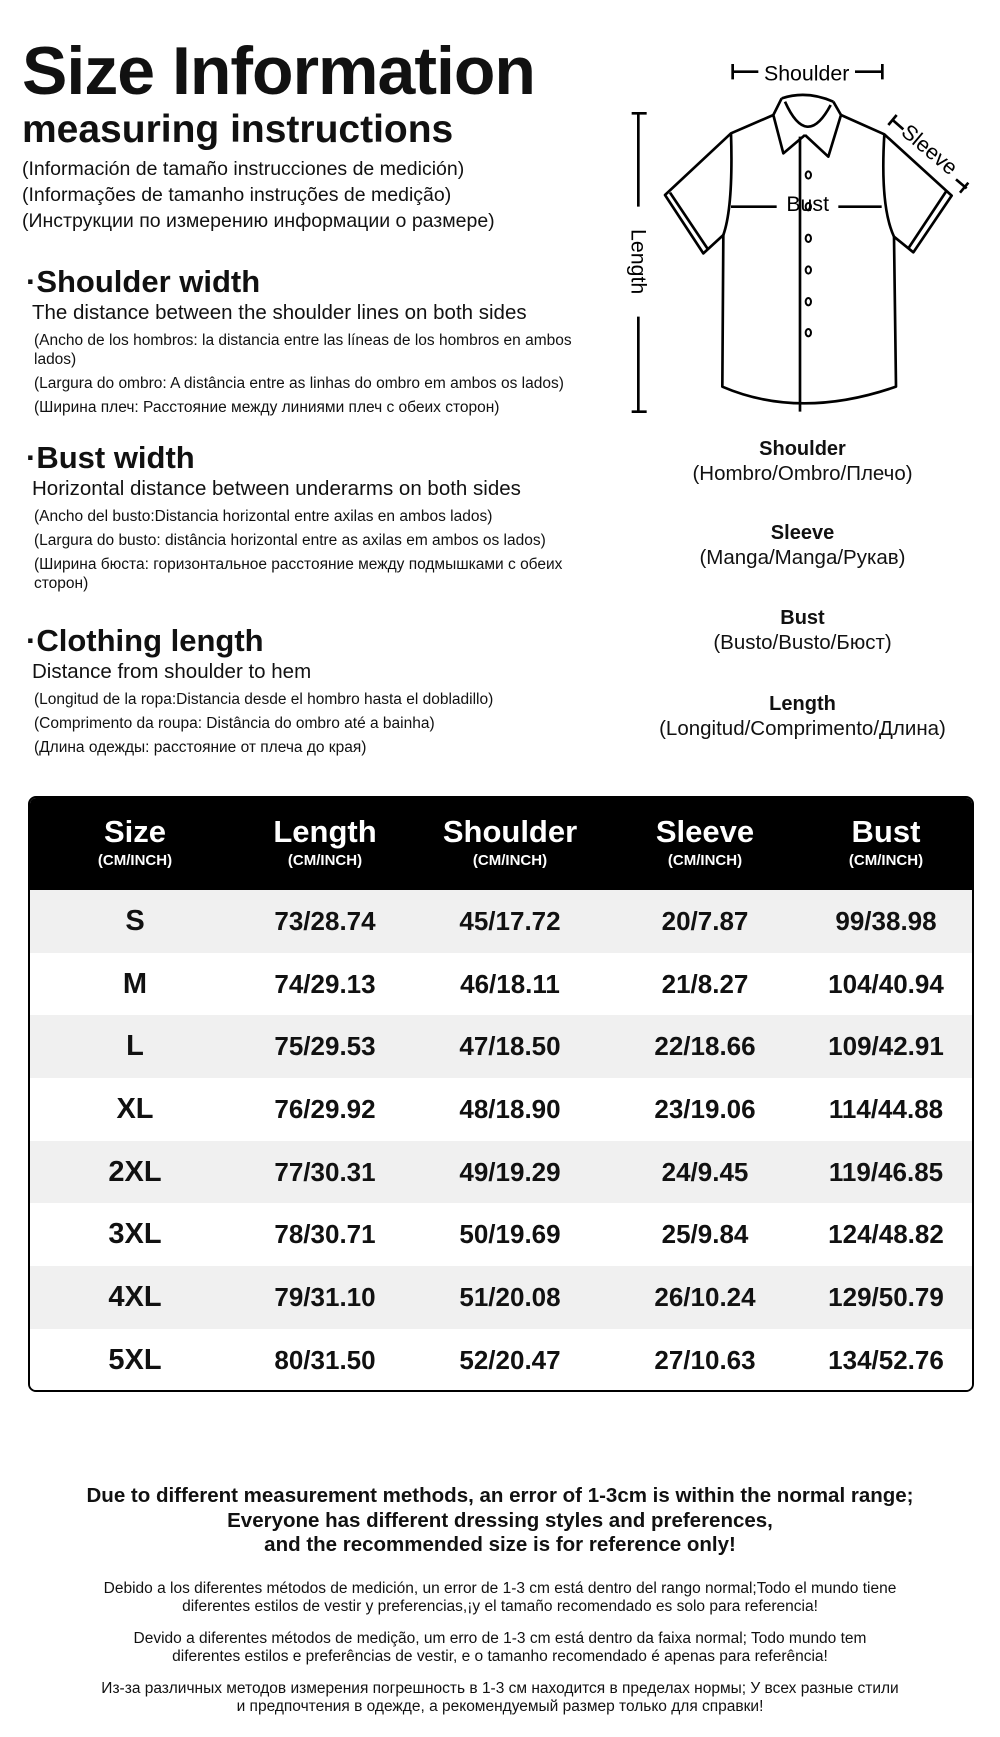 The image size is (1000, 1737). I want to click on column-header-size: Size (CM/INCH), so click(135, 841).